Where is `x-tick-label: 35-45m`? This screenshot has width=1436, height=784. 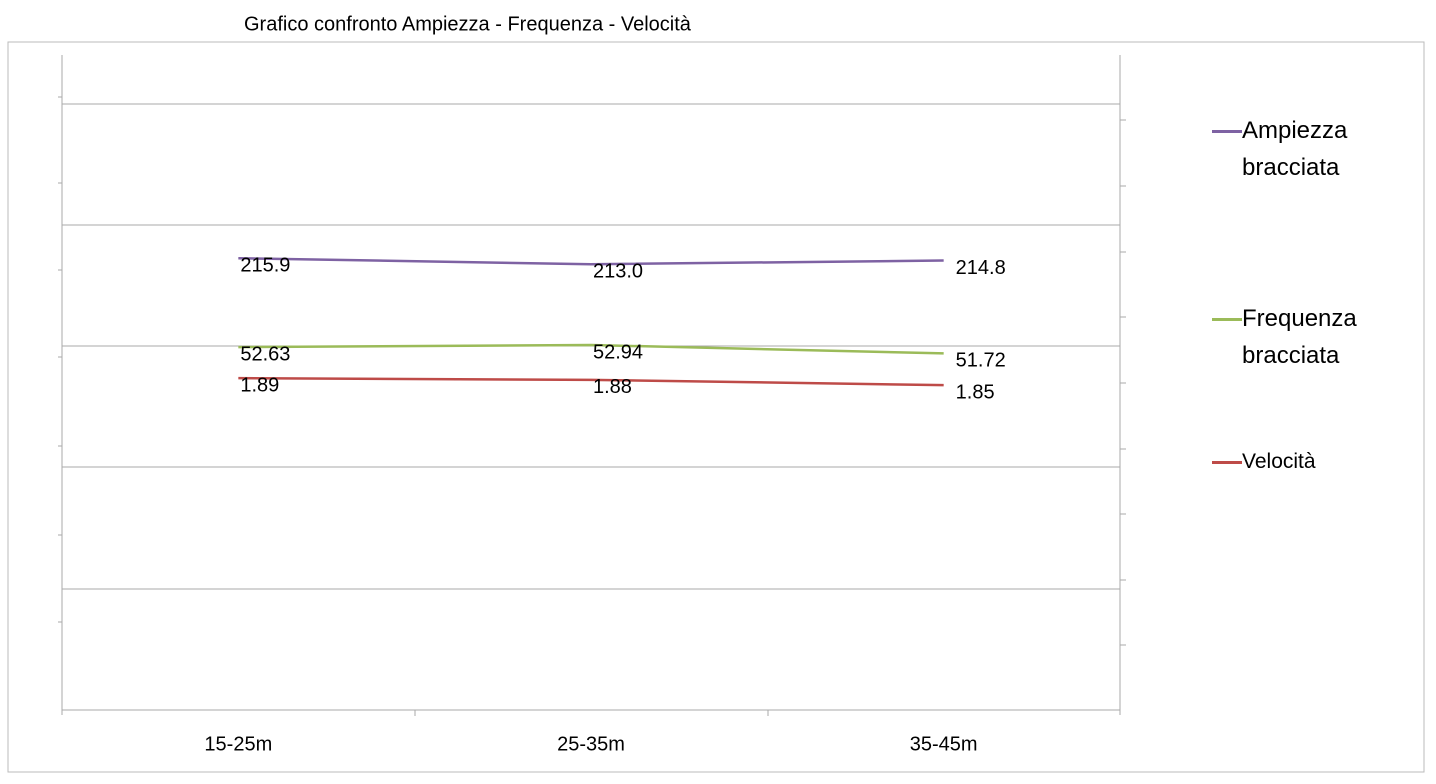 x-tick-label: 35-45m is located at coordinates (944, 744).